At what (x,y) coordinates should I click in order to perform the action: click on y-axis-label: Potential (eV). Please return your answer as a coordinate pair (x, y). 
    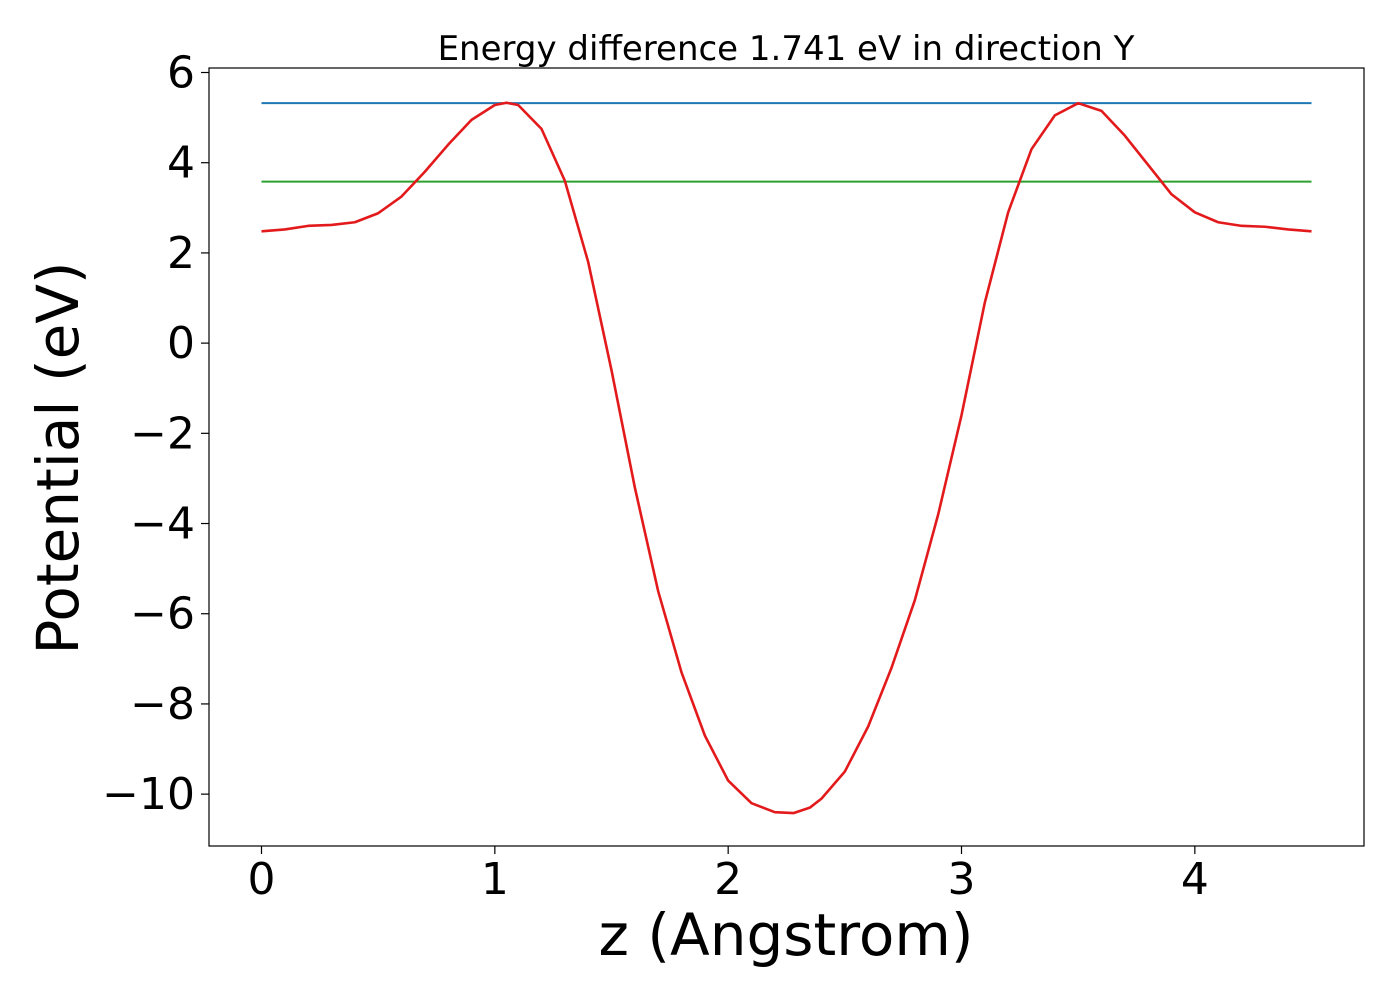
    Looking at the image, I should click on (58, 457).